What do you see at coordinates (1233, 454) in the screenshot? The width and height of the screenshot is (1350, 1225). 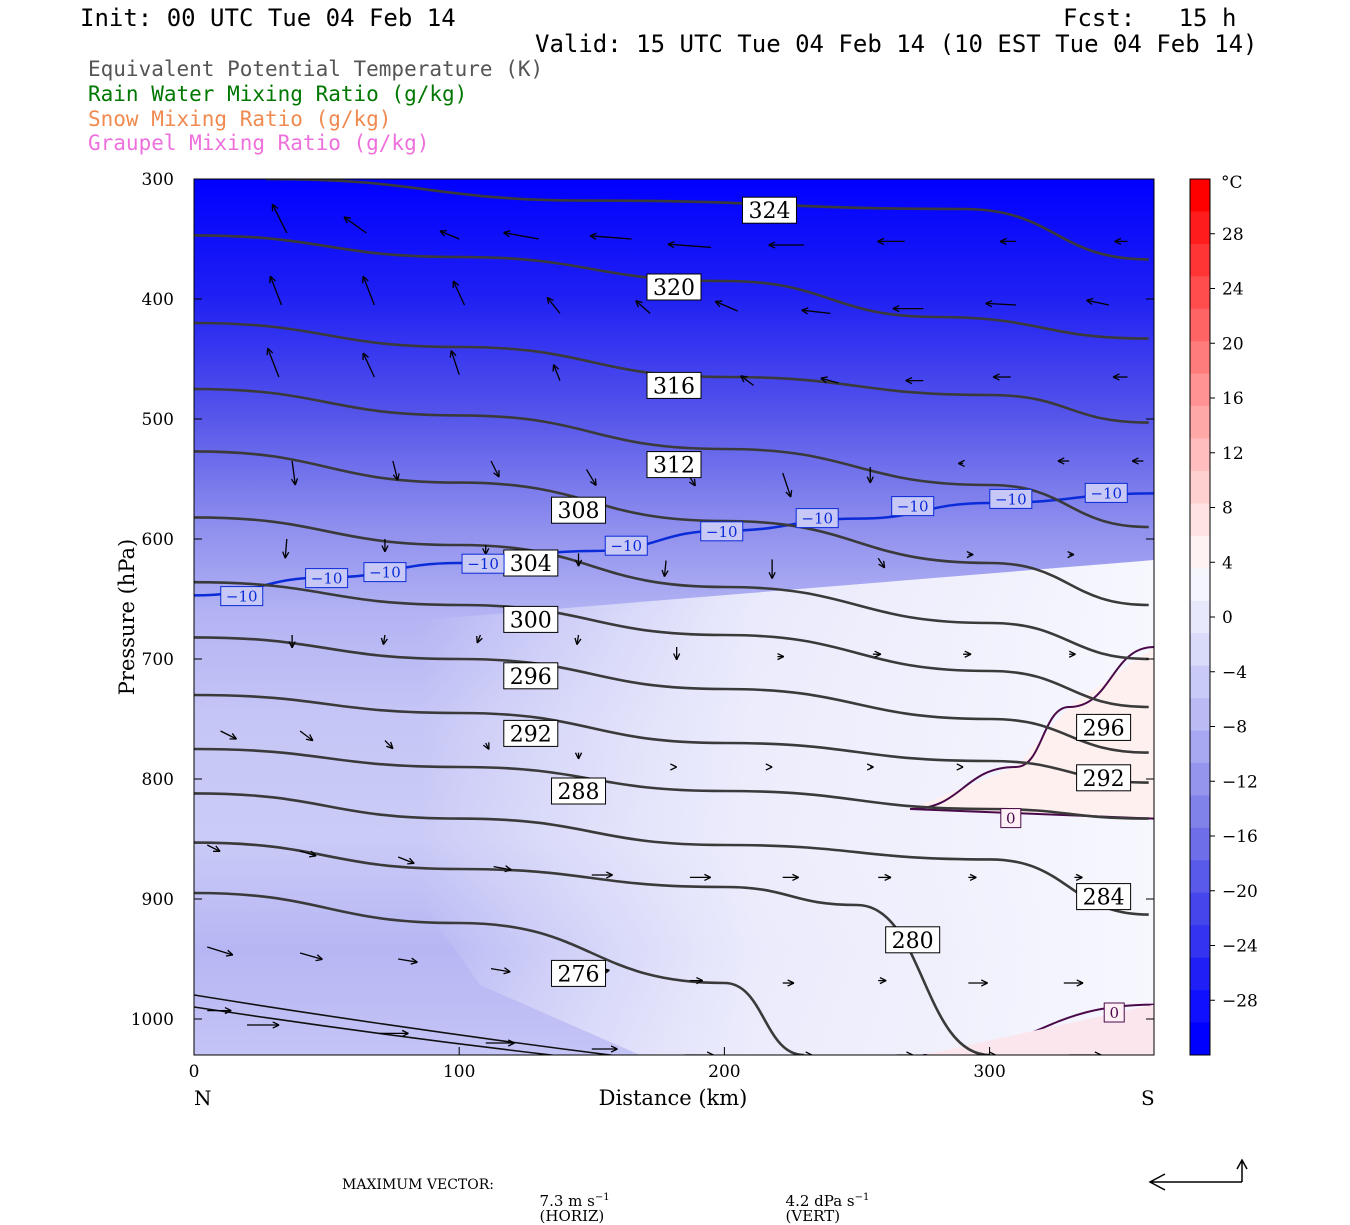 I see `colorbar-tick-label: 12` at bounding box center [1233, 454].